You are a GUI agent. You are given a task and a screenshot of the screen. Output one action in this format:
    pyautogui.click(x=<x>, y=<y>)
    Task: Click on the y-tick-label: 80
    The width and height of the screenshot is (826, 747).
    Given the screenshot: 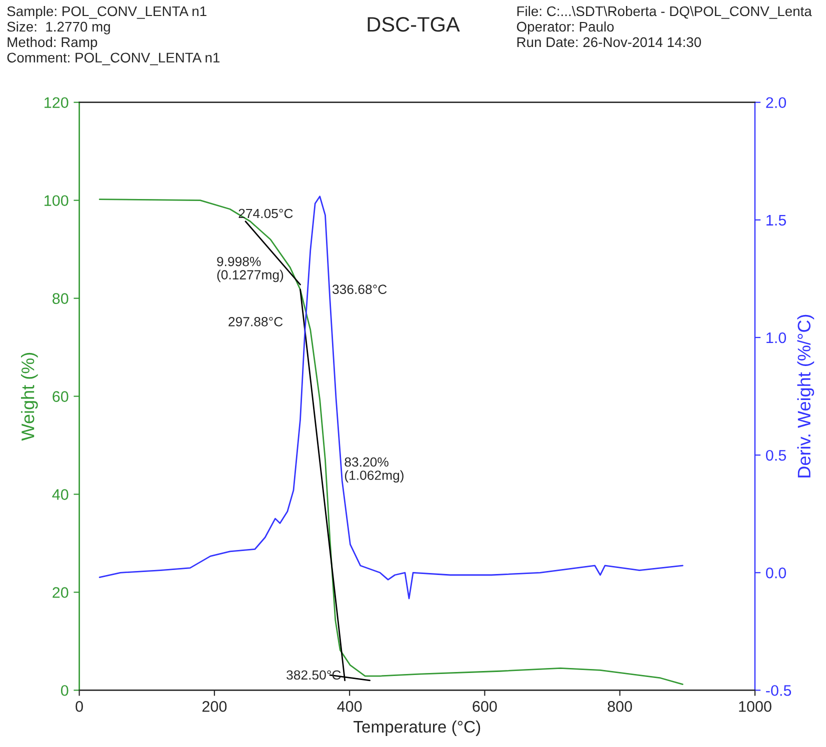 What is the action you would take?
    pyautogui.click(x=60, y=298)
    